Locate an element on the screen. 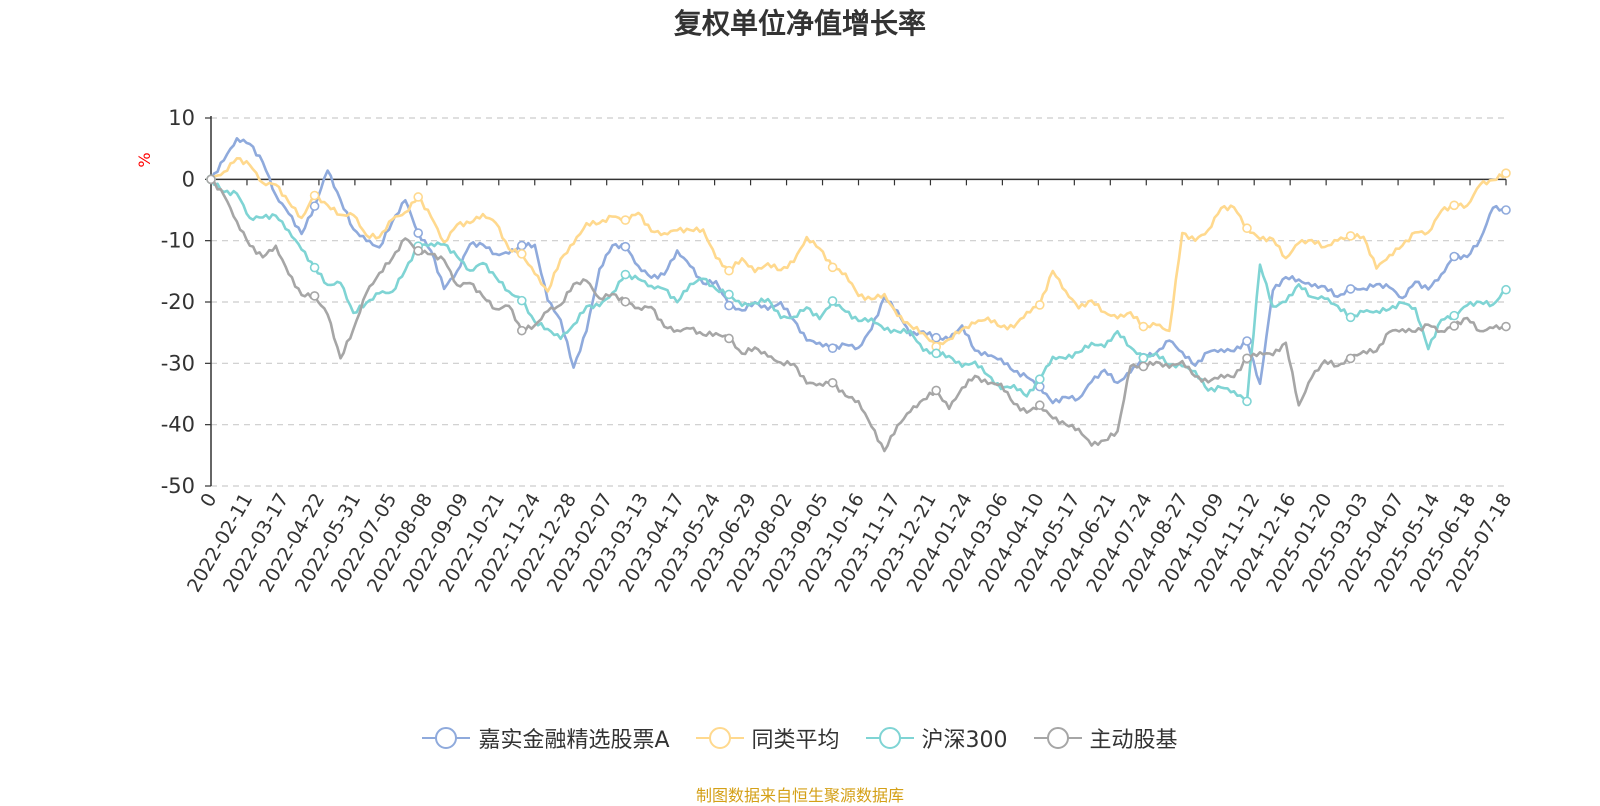  legend-item: 沪深300 is located at coordinates (936, 738).